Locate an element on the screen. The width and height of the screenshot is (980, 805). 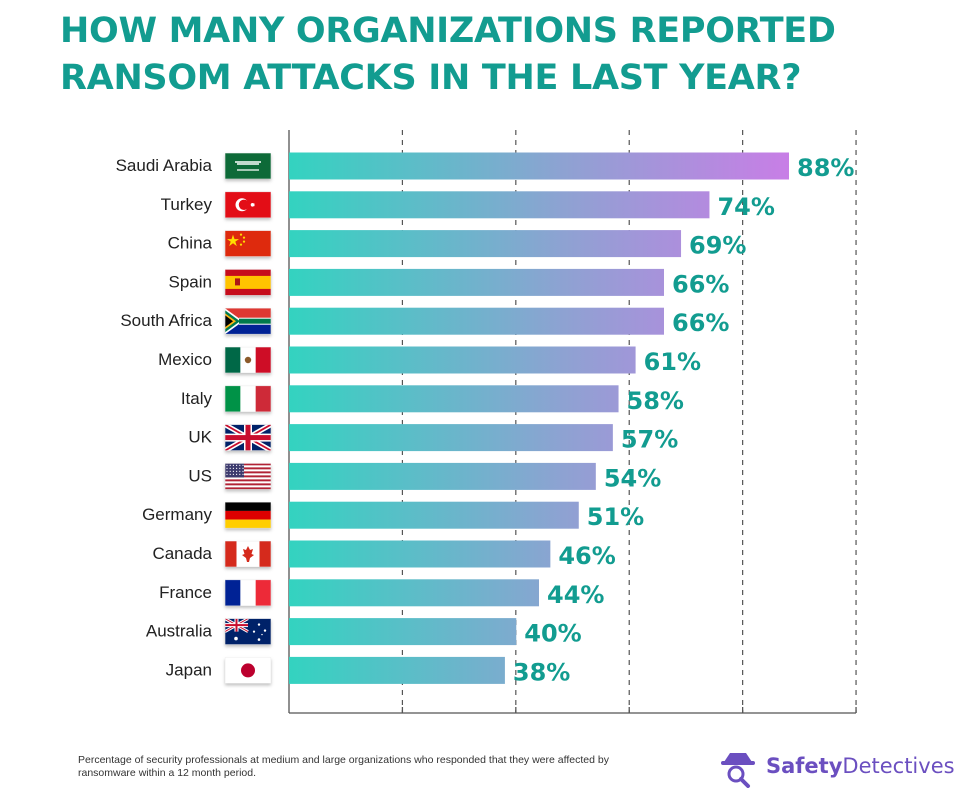
category-label: South Africa is located at coordinates (166, 320).